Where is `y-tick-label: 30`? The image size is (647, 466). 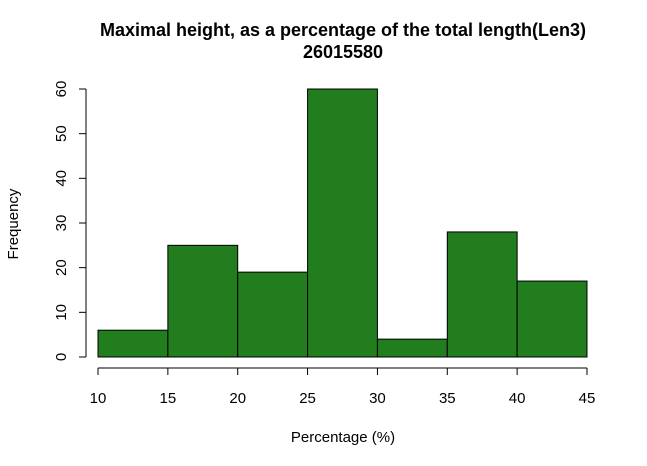
y-tick-label: 30 is located at coordinates (61, 223).